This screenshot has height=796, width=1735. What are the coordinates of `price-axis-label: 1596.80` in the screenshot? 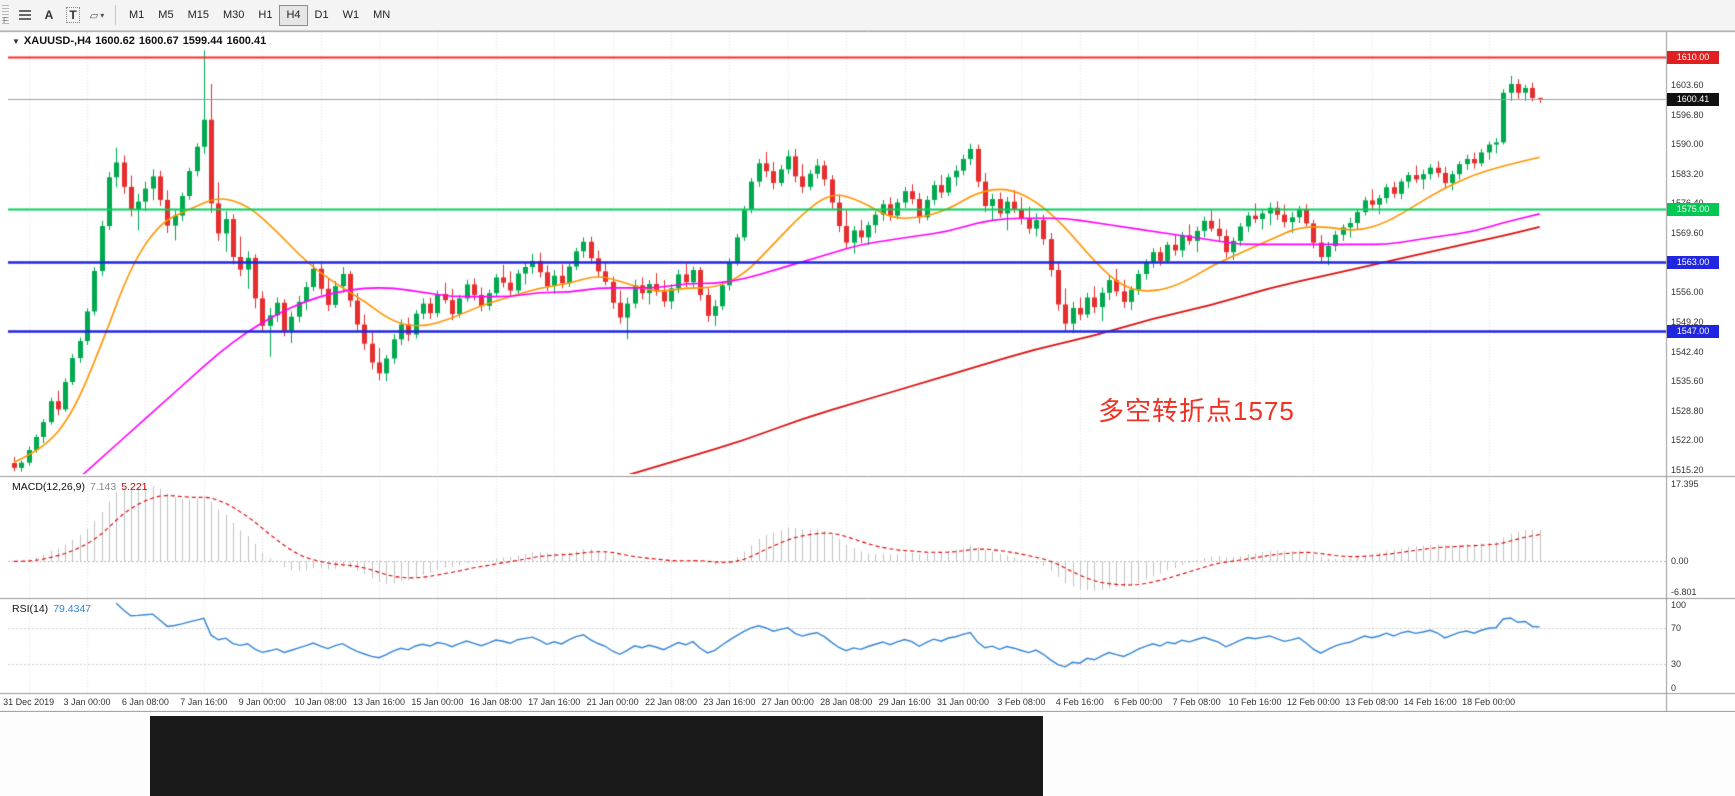 It's located at (1687, 114).